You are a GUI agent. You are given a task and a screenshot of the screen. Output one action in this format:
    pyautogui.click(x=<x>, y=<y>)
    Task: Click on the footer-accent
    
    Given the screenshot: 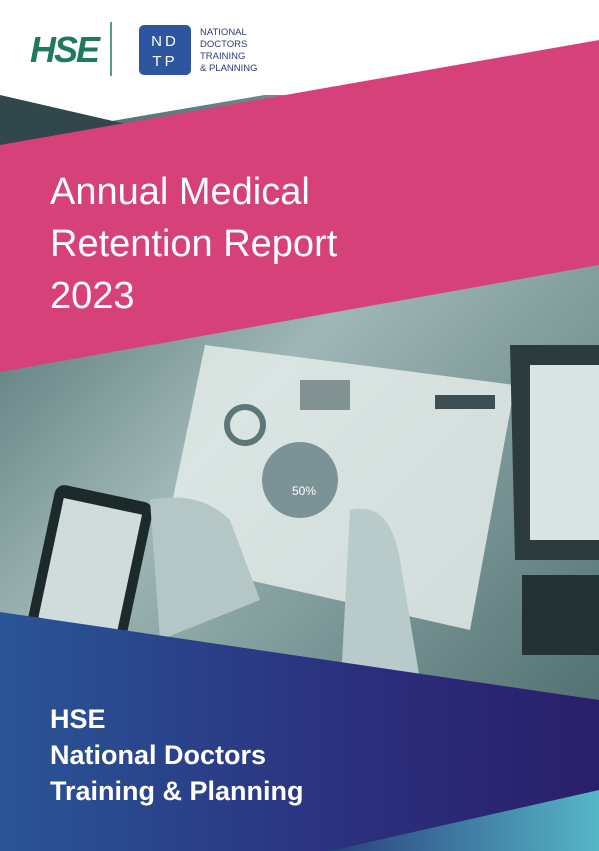 What is the action you would take?
    pyautogui.click(x=464, y=820)
    